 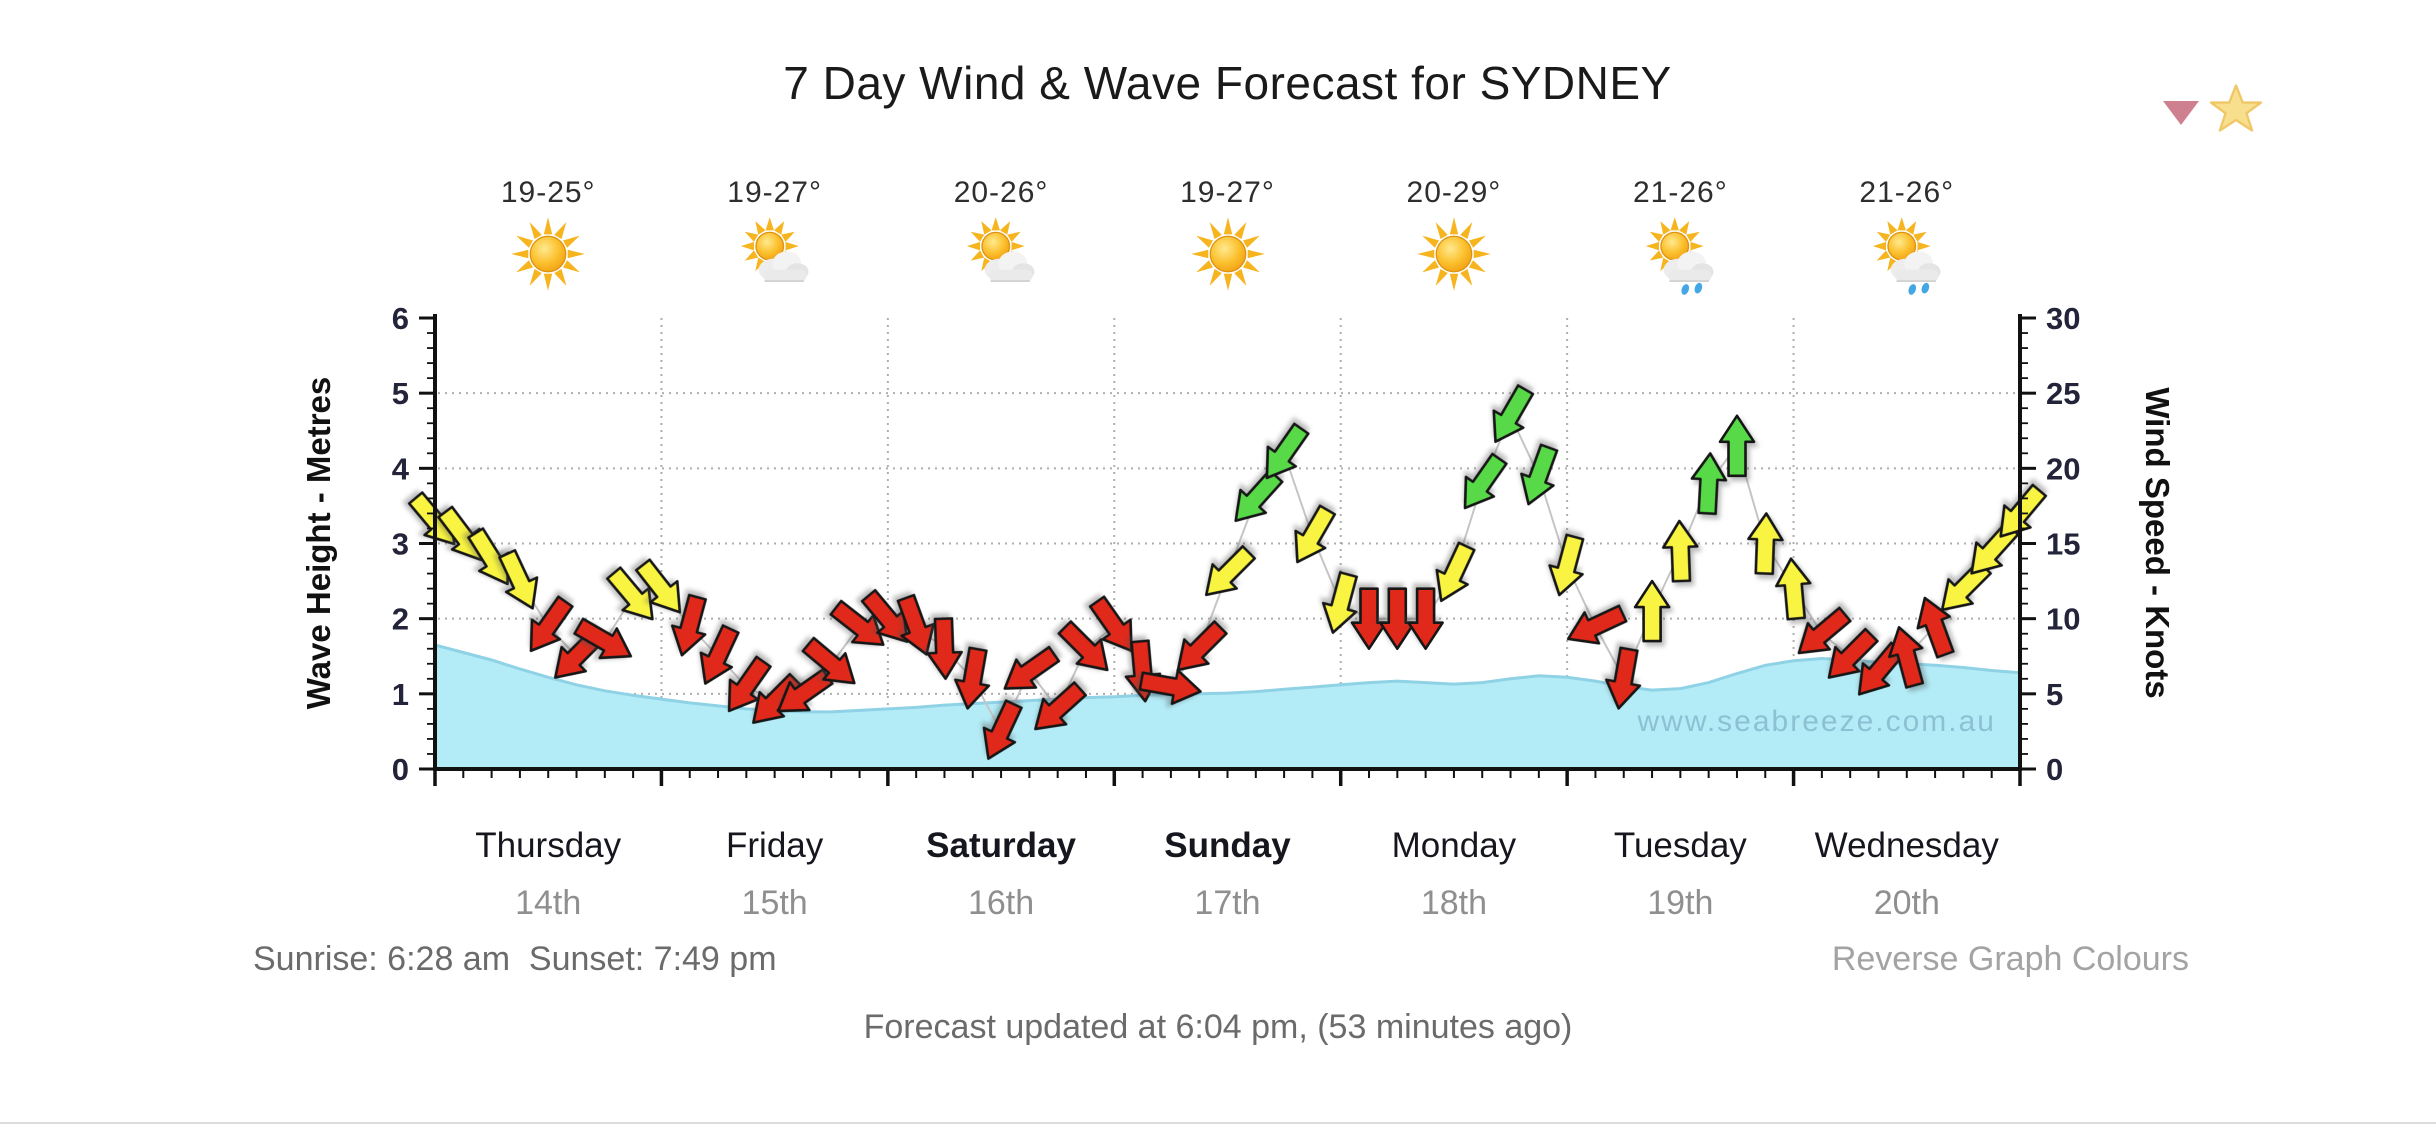 What do you see at coordinates (1454, 845) in the screenshot?
I see `day-name: Monday` at bounding box center [1454, 845].